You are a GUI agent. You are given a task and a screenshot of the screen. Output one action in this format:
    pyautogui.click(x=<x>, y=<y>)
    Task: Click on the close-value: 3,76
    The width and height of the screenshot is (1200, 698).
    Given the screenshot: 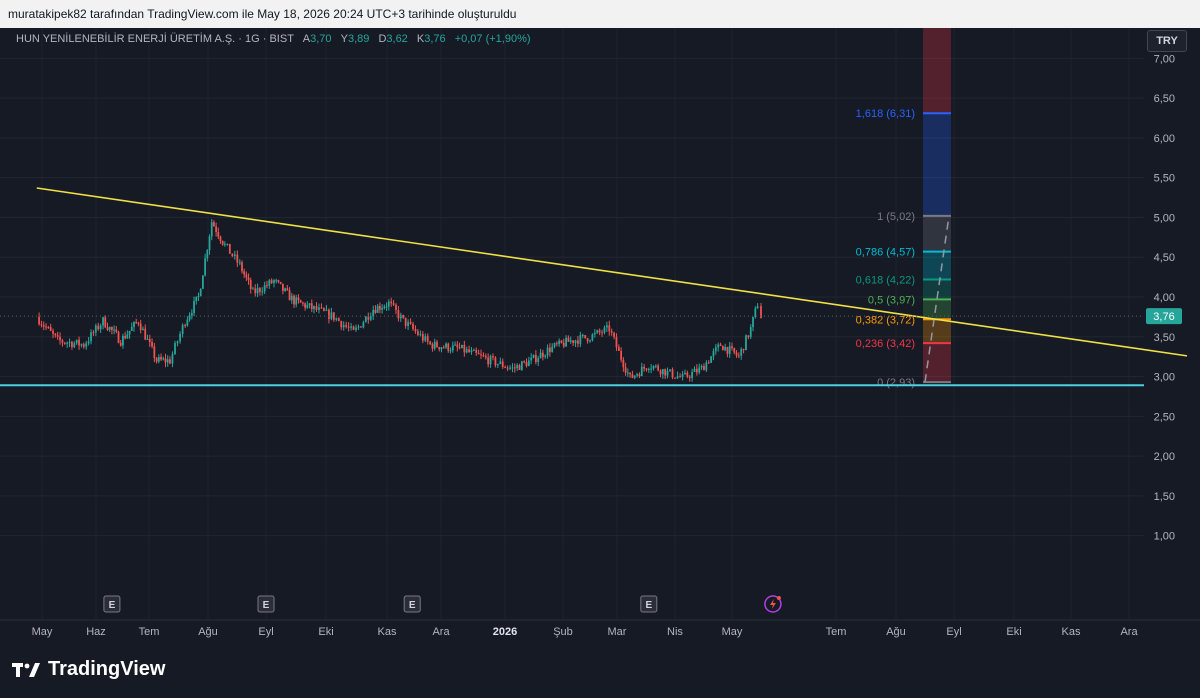 What is the action you would take?
    pyautogui.click(x=435, y=39)
    